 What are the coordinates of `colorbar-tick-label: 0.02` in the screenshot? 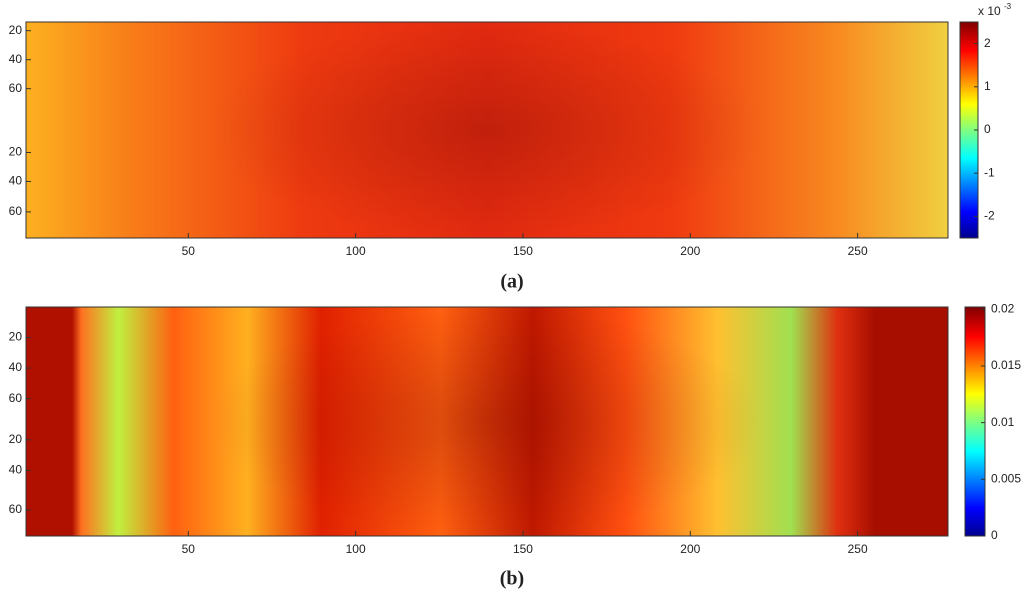 It's located at (1003, 308).